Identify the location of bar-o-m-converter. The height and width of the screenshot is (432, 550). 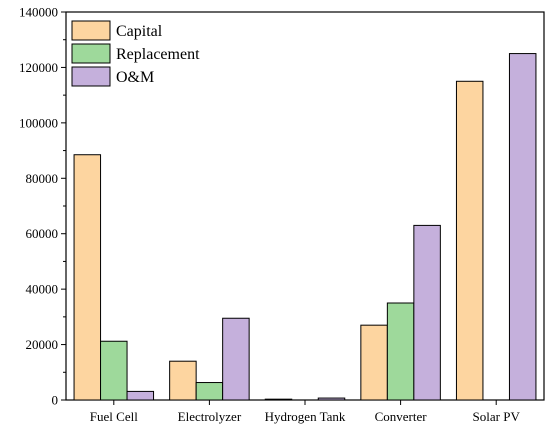
(427, 312).